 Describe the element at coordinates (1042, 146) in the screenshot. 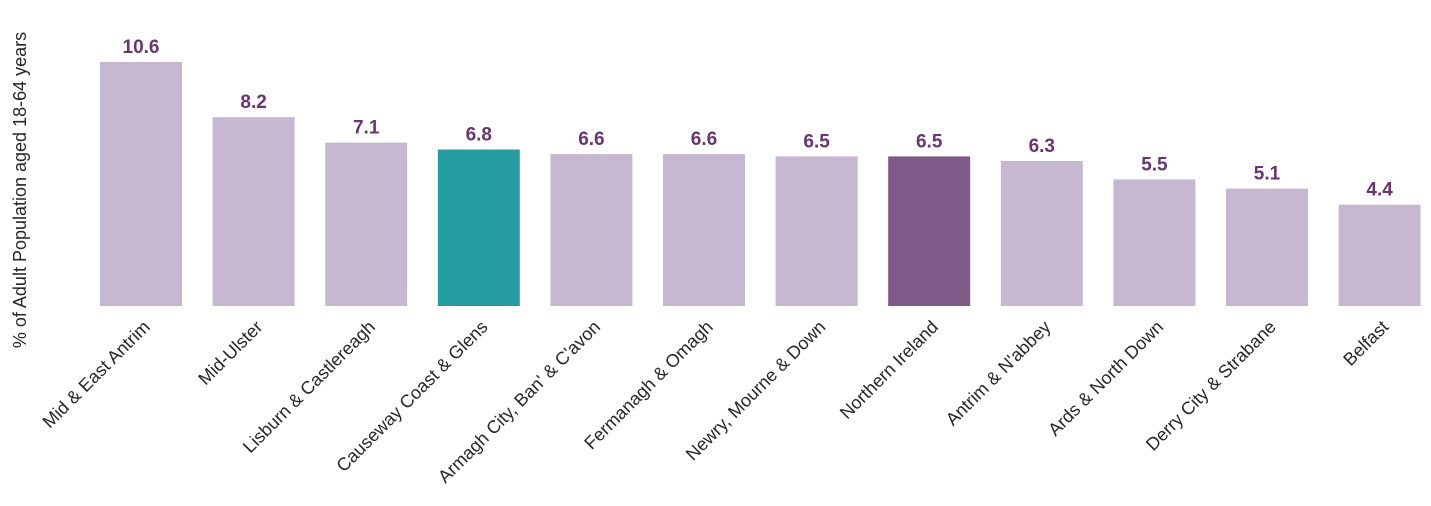

I see `bar-value-label: 6.3` at that location.